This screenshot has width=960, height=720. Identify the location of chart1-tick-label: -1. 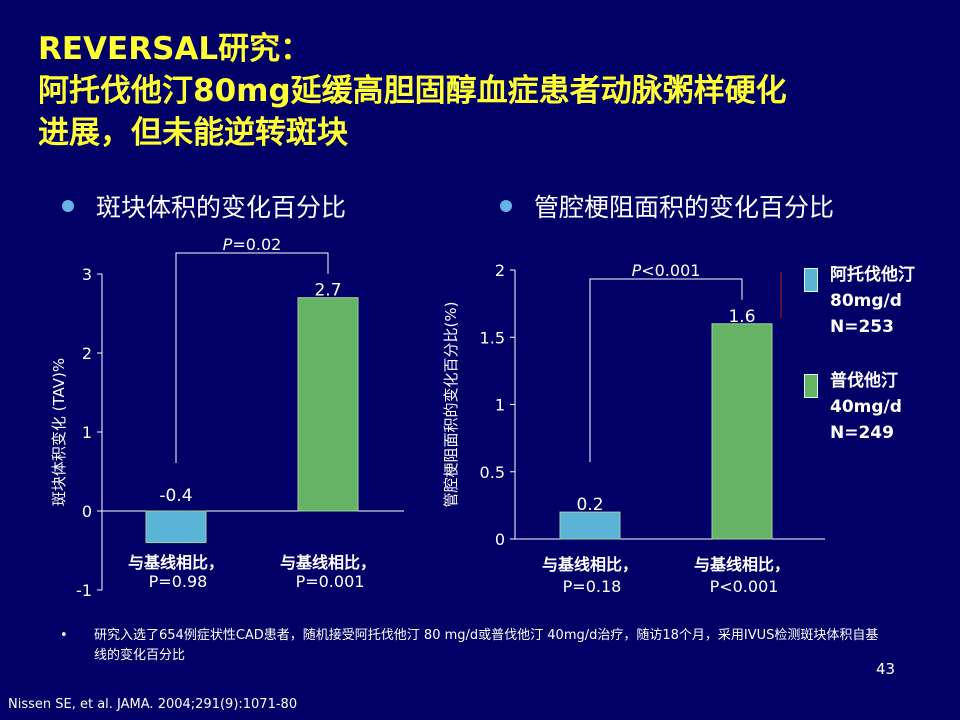
(84, 590).